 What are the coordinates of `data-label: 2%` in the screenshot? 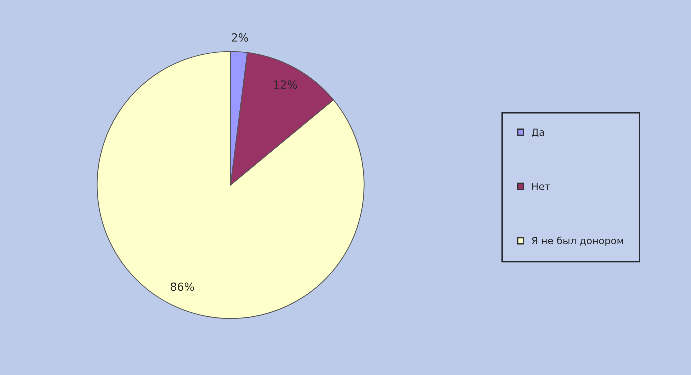 It's located at (240, 38).